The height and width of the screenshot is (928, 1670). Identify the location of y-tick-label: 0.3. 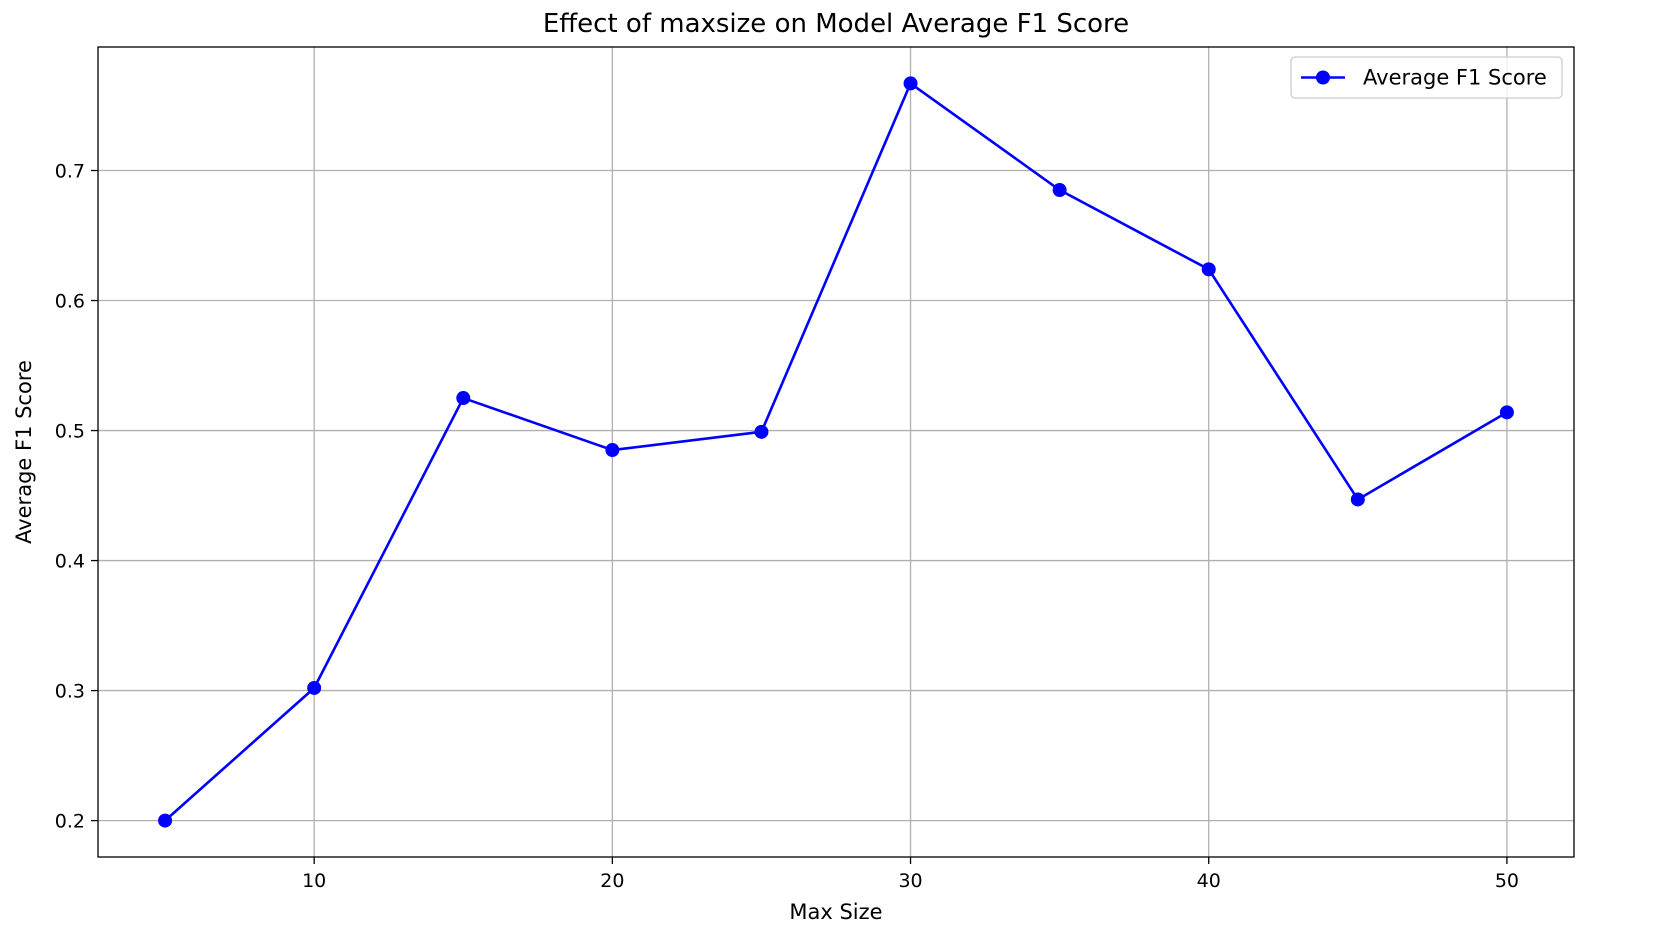
(70, 692).